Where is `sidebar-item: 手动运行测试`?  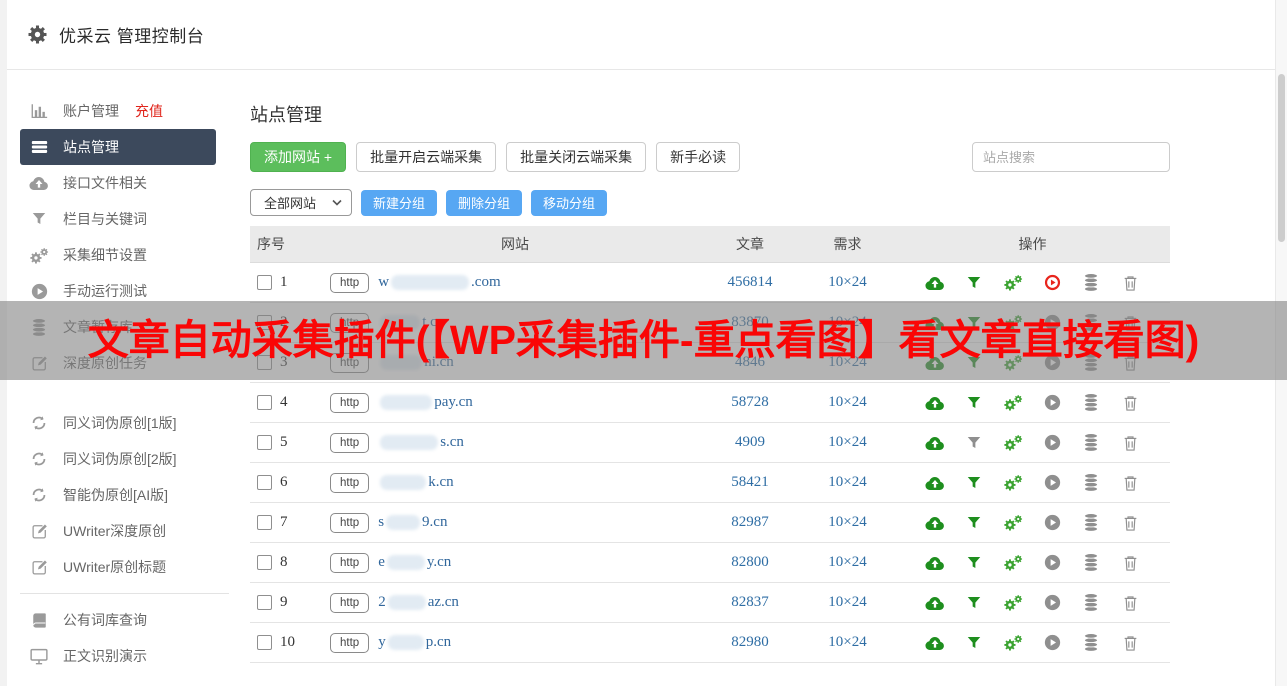 sidebar-item: 手动运行测试 is located at coordinates (118, 291).